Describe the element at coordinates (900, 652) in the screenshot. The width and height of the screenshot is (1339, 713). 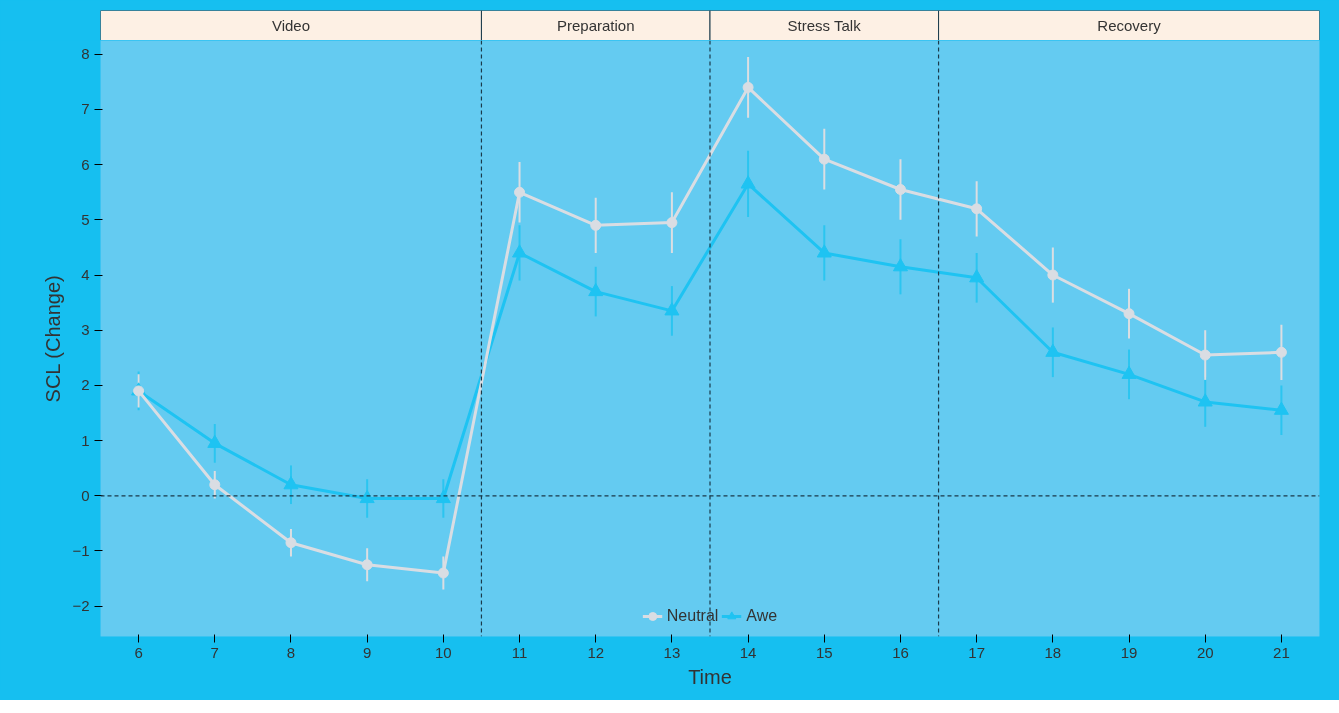
I see `x-tick-label: 16` at that location.